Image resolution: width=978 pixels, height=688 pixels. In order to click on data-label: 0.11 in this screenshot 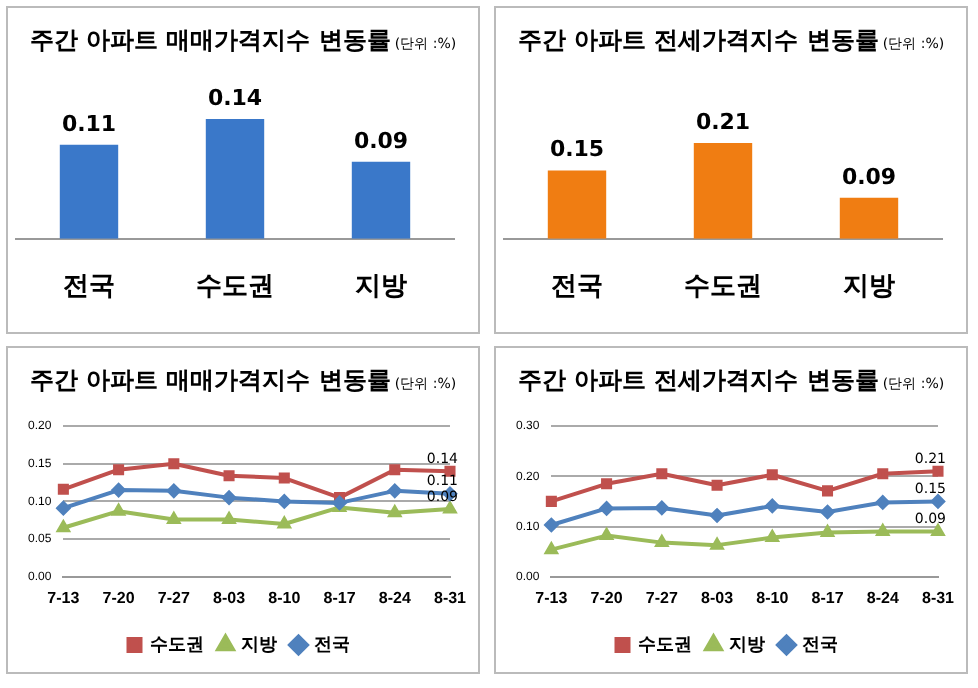, I will do `click(89, 123)`.